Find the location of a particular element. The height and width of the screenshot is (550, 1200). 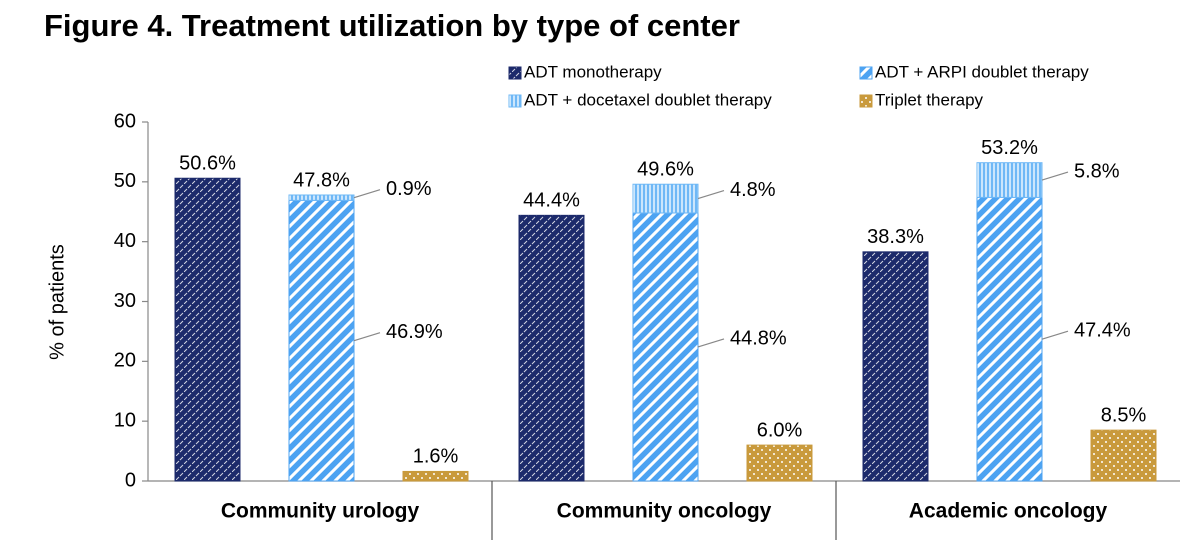

y-tick-label: 40 is located at coordinates (125, 241).